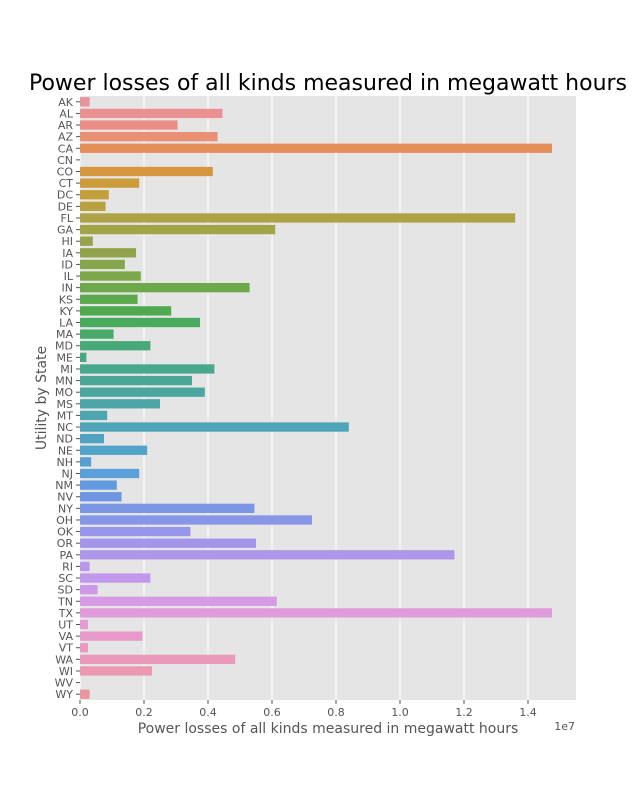 This screenshot has height=800, width=640. I want to click on bar-ny, so click(167, 508).